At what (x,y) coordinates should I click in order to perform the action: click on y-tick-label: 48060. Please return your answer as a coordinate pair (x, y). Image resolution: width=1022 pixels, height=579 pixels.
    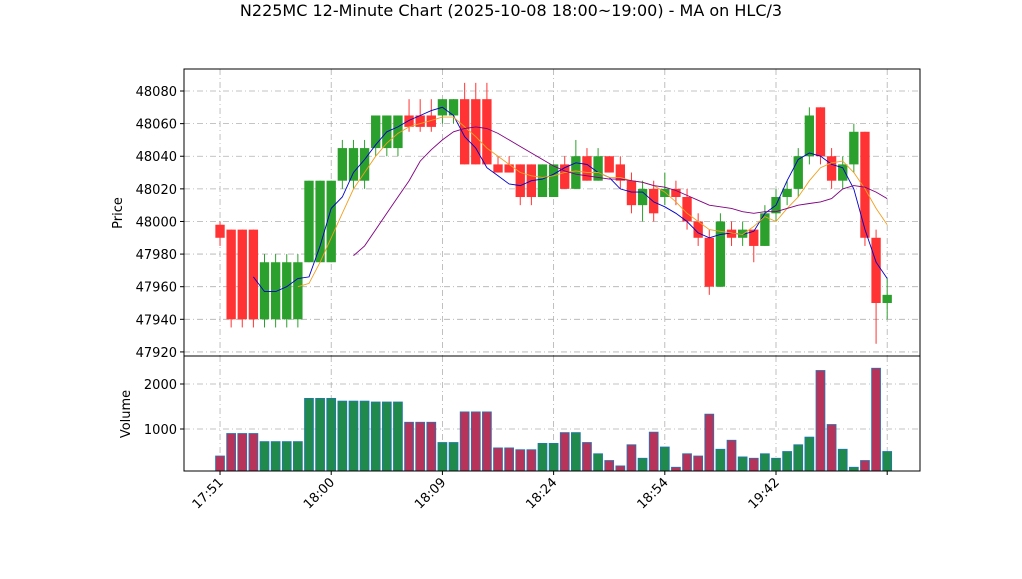
    Looking at the image, I should click on (156, 125).